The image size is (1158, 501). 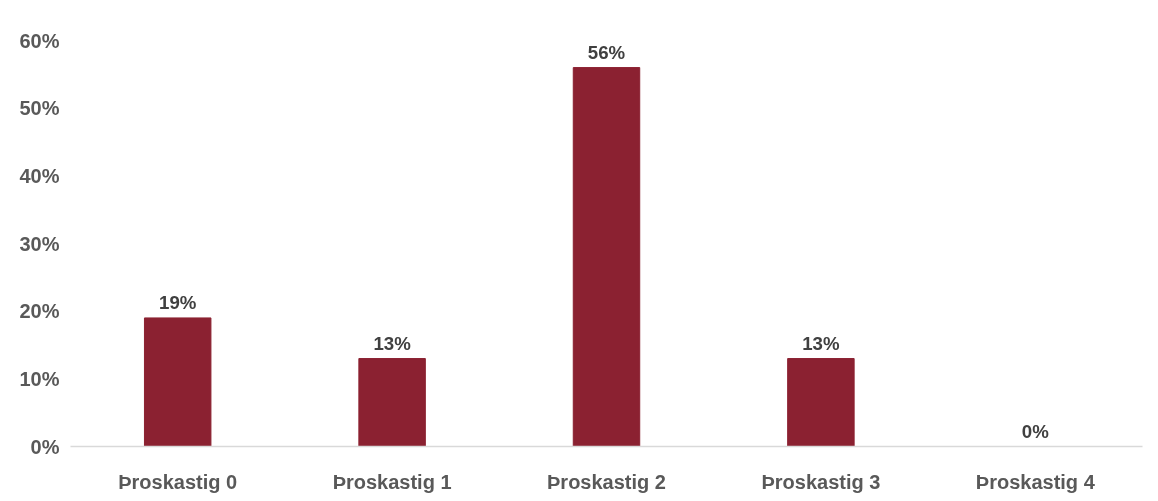 I want to click on y-tick-label: 20%, so click(x=39, y=311).